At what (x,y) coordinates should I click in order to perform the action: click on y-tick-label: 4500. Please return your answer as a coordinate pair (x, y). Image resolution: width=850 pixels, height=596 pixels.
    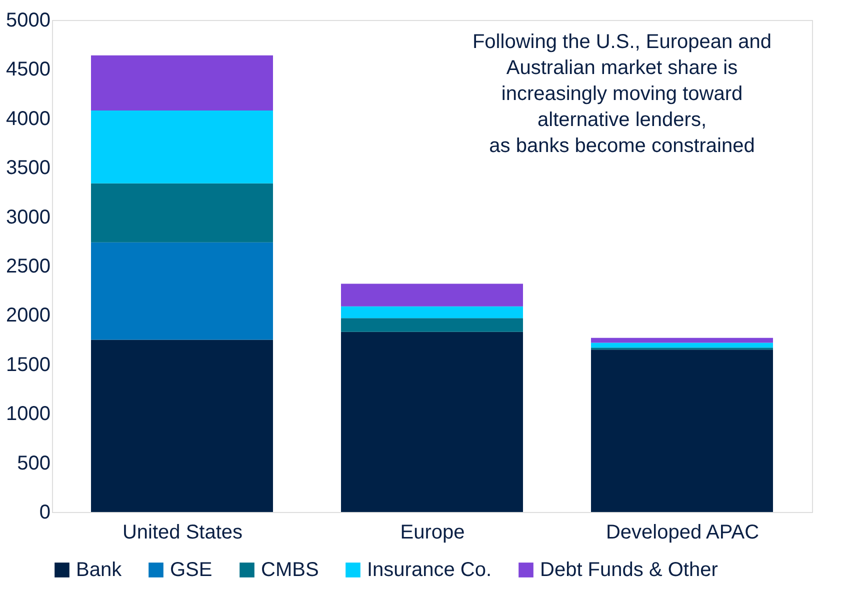
    Looking at the image, I should click on (28, 69).